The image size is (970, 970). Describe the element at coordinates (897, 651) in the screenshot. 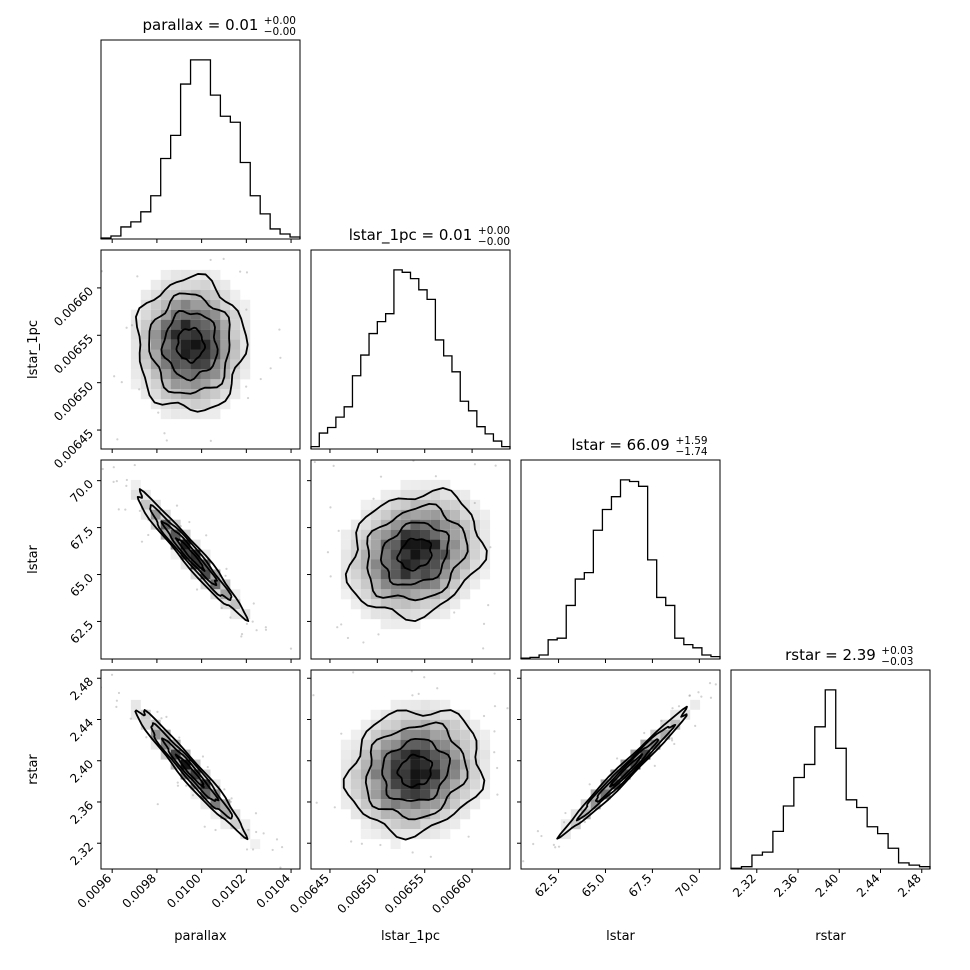

I see `title-upper-error: +0.03` at that location.